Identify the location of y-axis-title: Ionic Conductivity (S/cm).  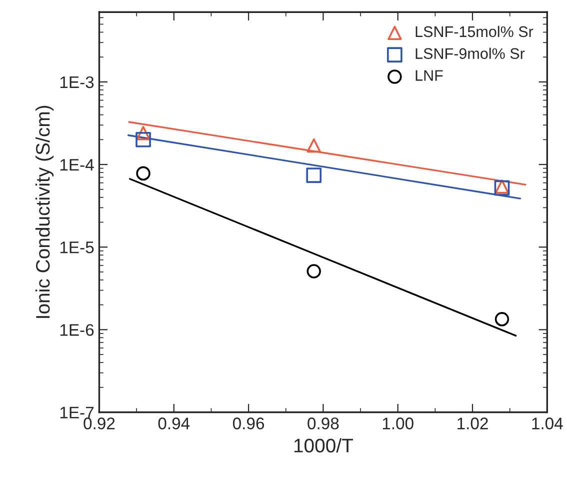
(44, 212).